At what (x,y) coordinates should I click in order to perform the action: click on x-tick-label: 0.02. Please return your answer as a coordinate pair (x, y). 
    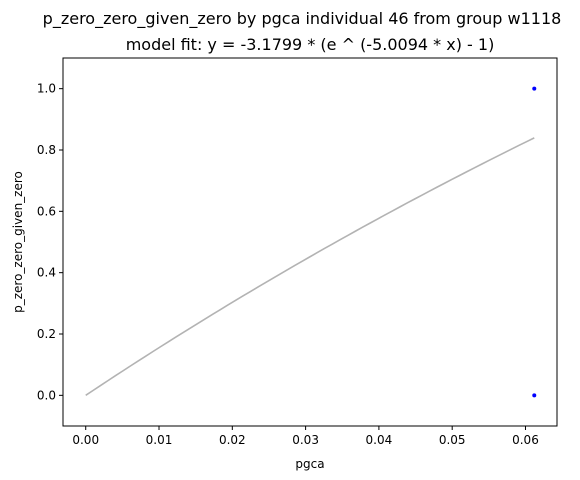
    Looking at the image, I should click on (232, 440).